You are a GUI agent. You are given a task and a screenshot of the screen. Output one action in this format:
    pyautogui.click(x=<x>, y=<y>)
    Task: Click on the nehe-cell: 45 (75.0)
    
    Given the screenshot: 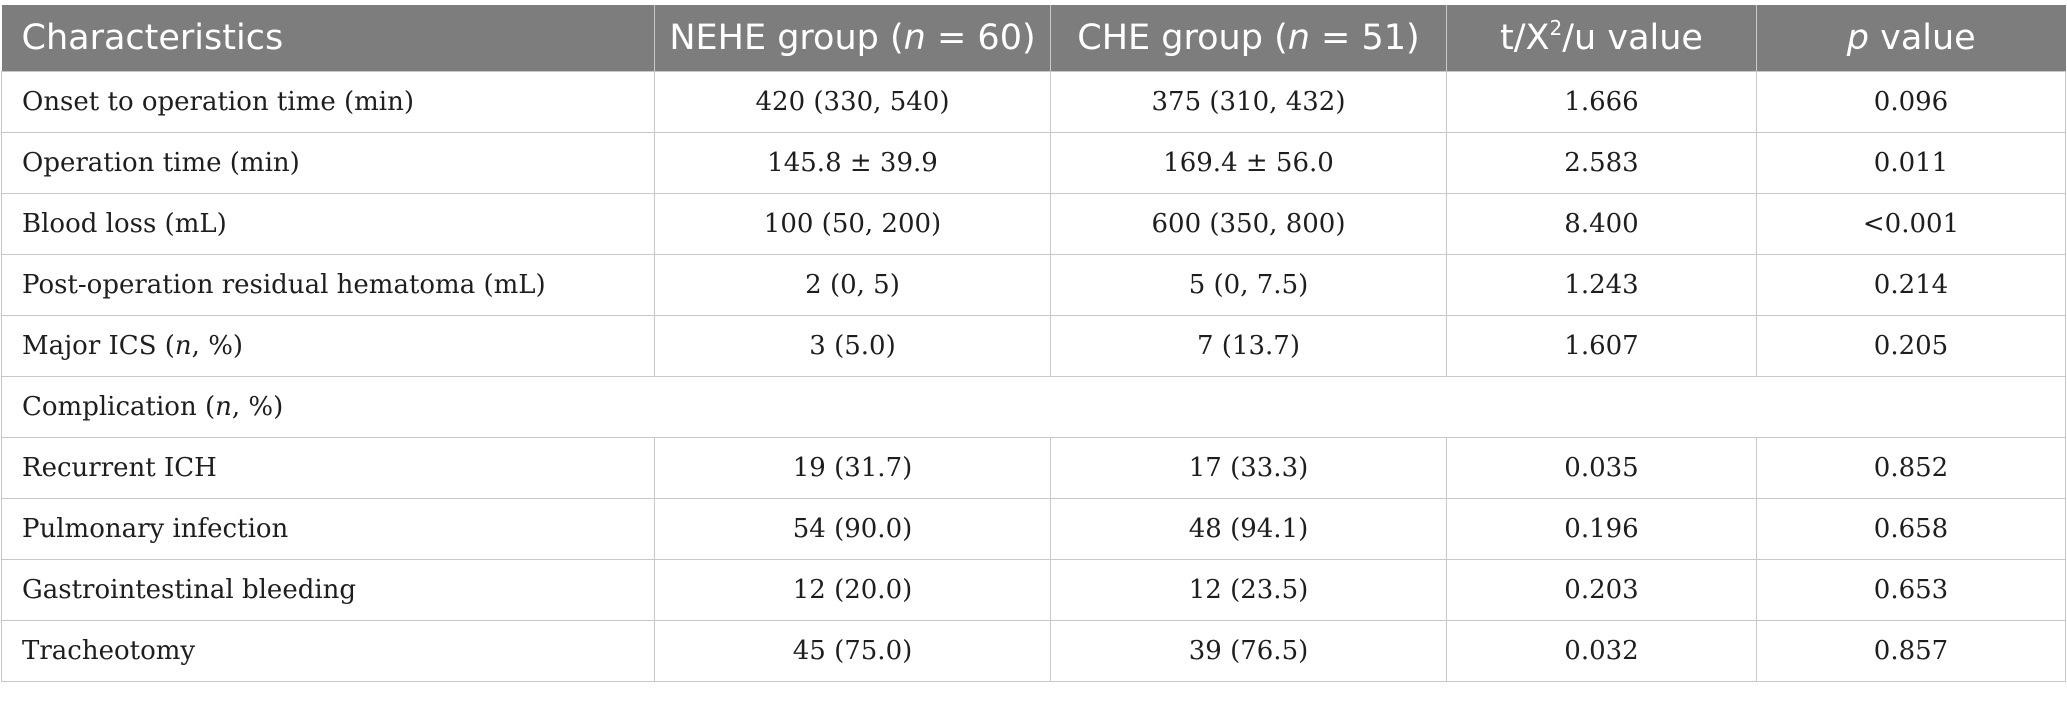 What is the action you would take?
    pyautogui.click(x=852, y=651)
    